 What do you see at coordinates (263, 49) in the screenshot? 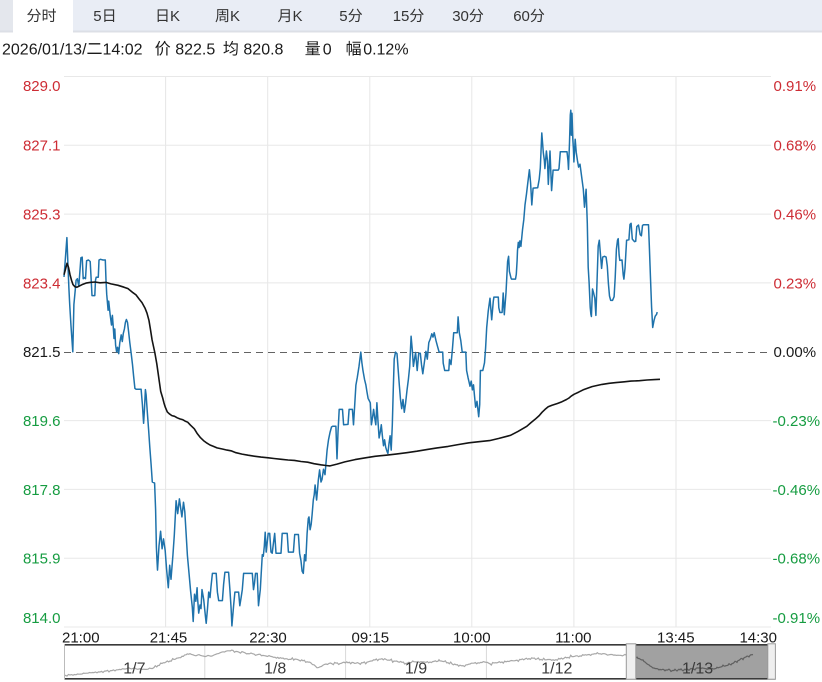
I see `svg-text: 820.8` at bounding box center [263, 49].